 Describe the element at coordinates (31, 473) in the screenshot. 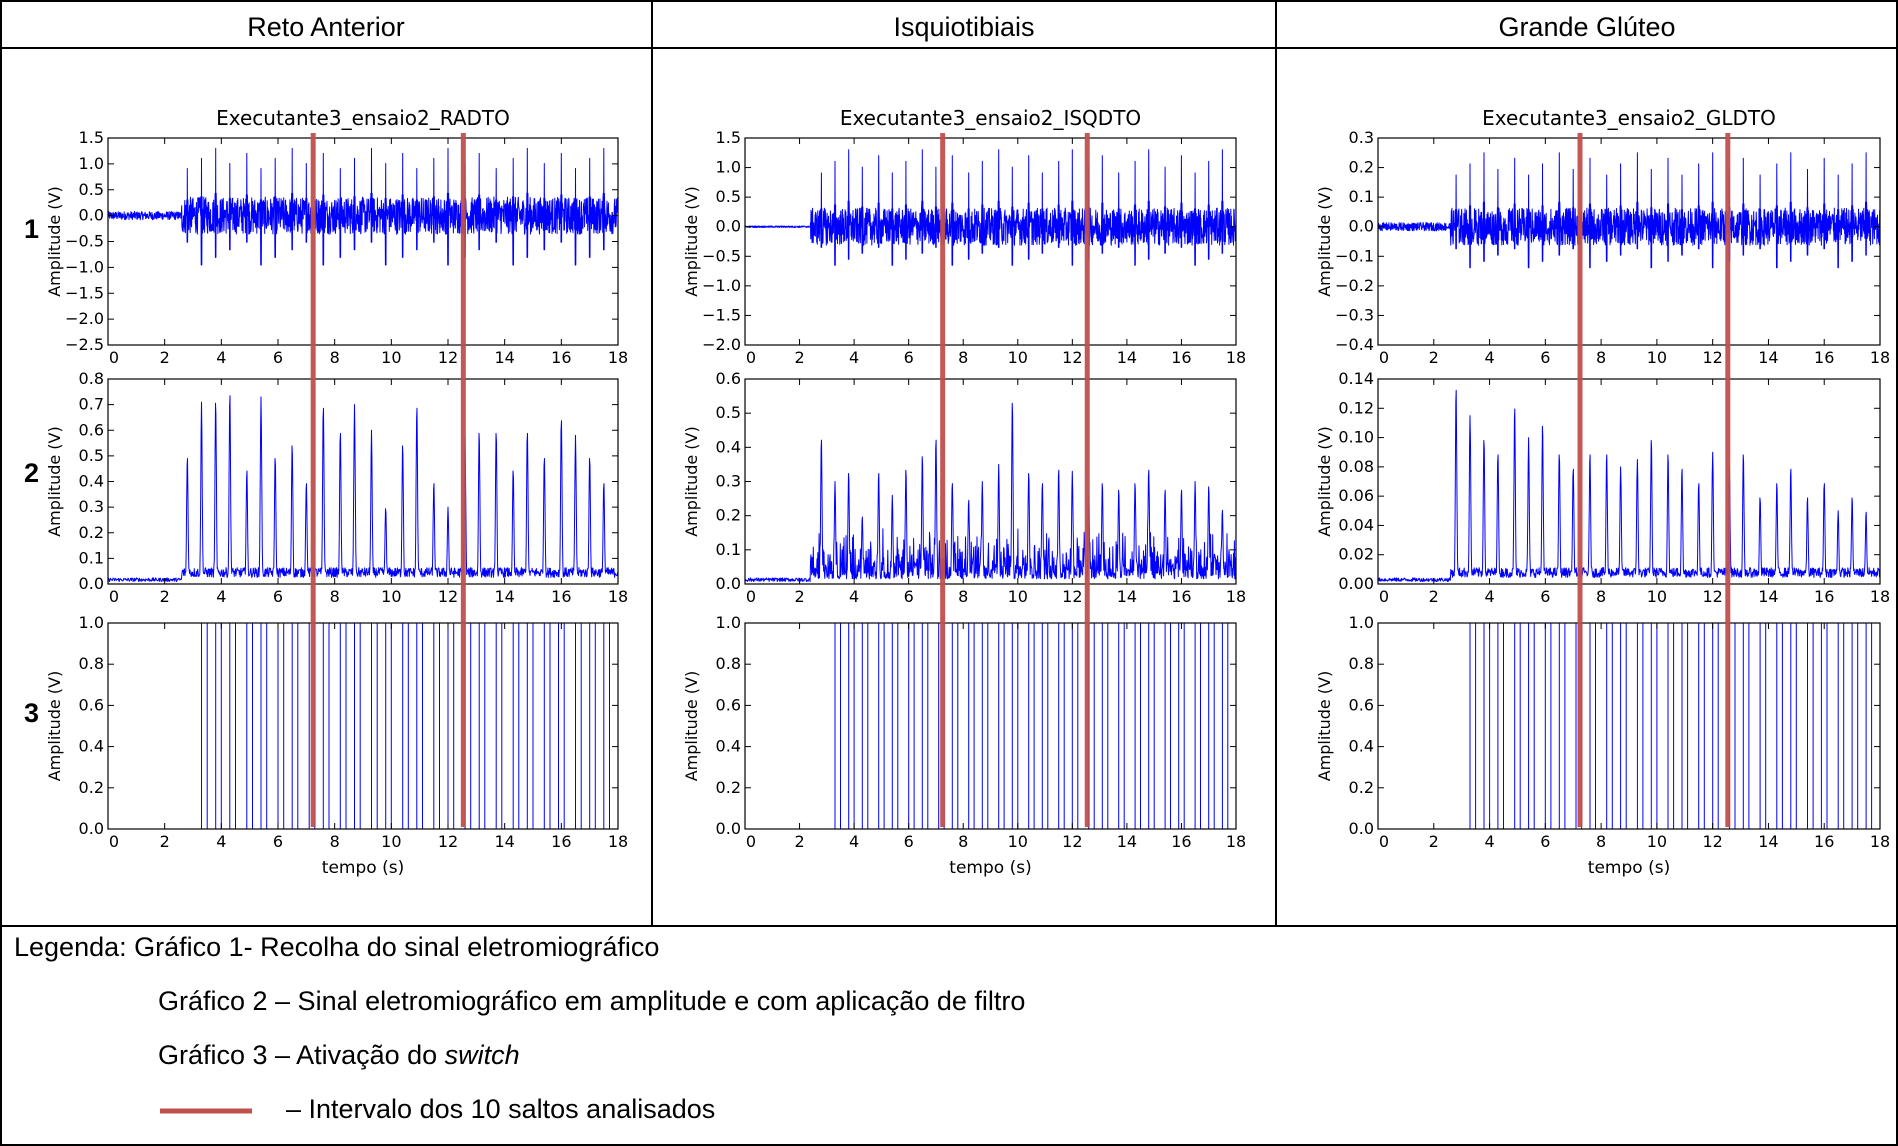

I see `row-label-2: 2` at that location.